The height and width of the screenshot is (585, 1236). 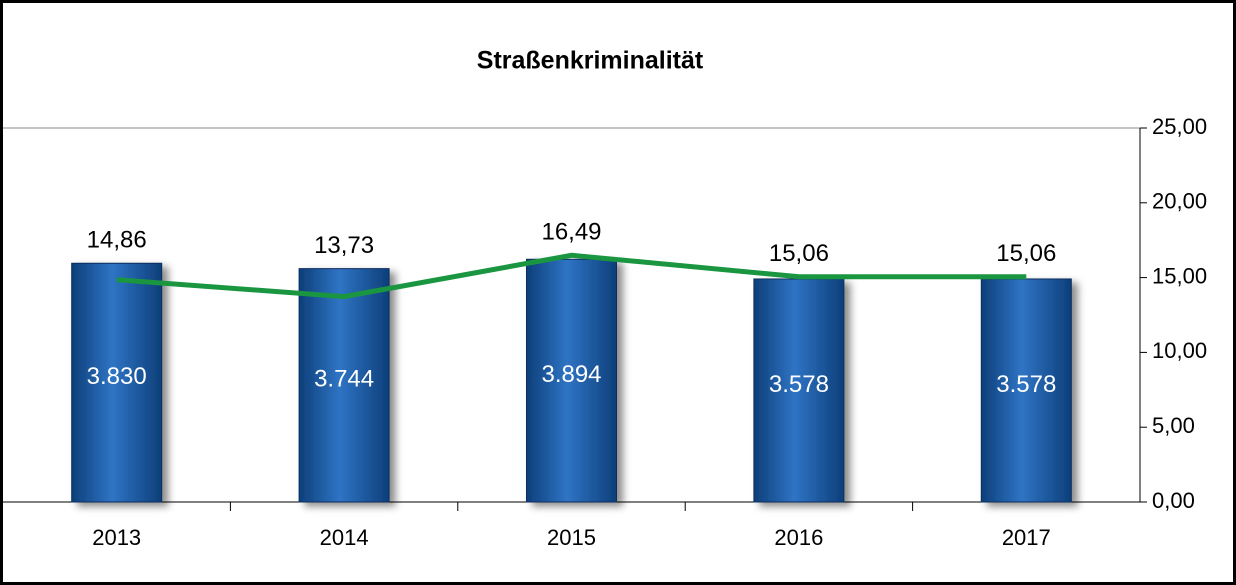 What do you see at coordinates (1179, 201) in the screenshot?
I see `y2-tick-label: 20,00` at bounding box center [1179, 201].